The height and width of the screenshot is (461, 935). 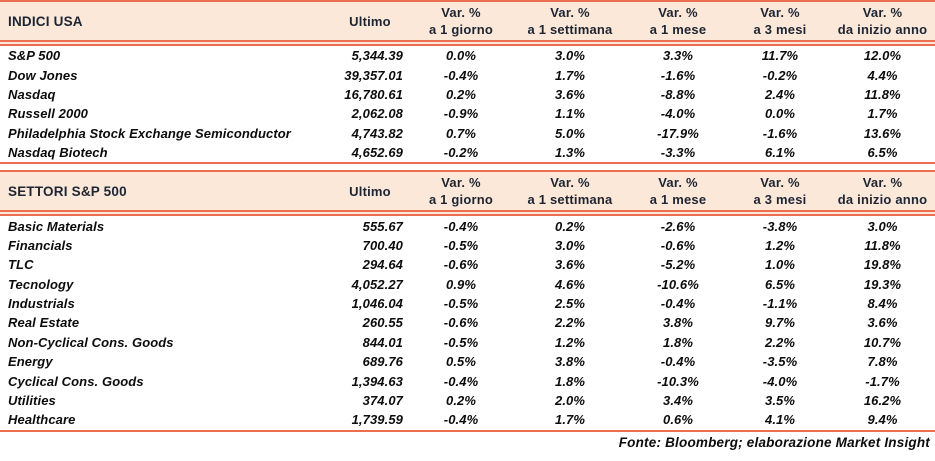 I want to click on column-header-var-1-mese: Var. % a 1 mese, so click(x=678, y=193).